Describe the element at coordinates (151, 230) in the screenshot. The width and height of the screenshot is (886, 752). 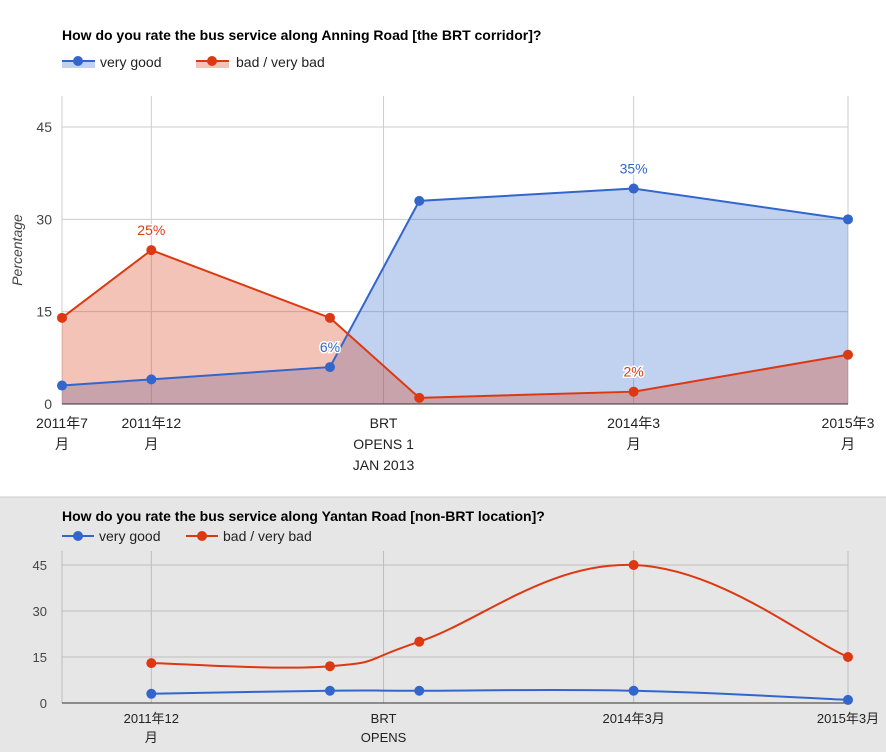
I see `data-label: 25%` at that location.